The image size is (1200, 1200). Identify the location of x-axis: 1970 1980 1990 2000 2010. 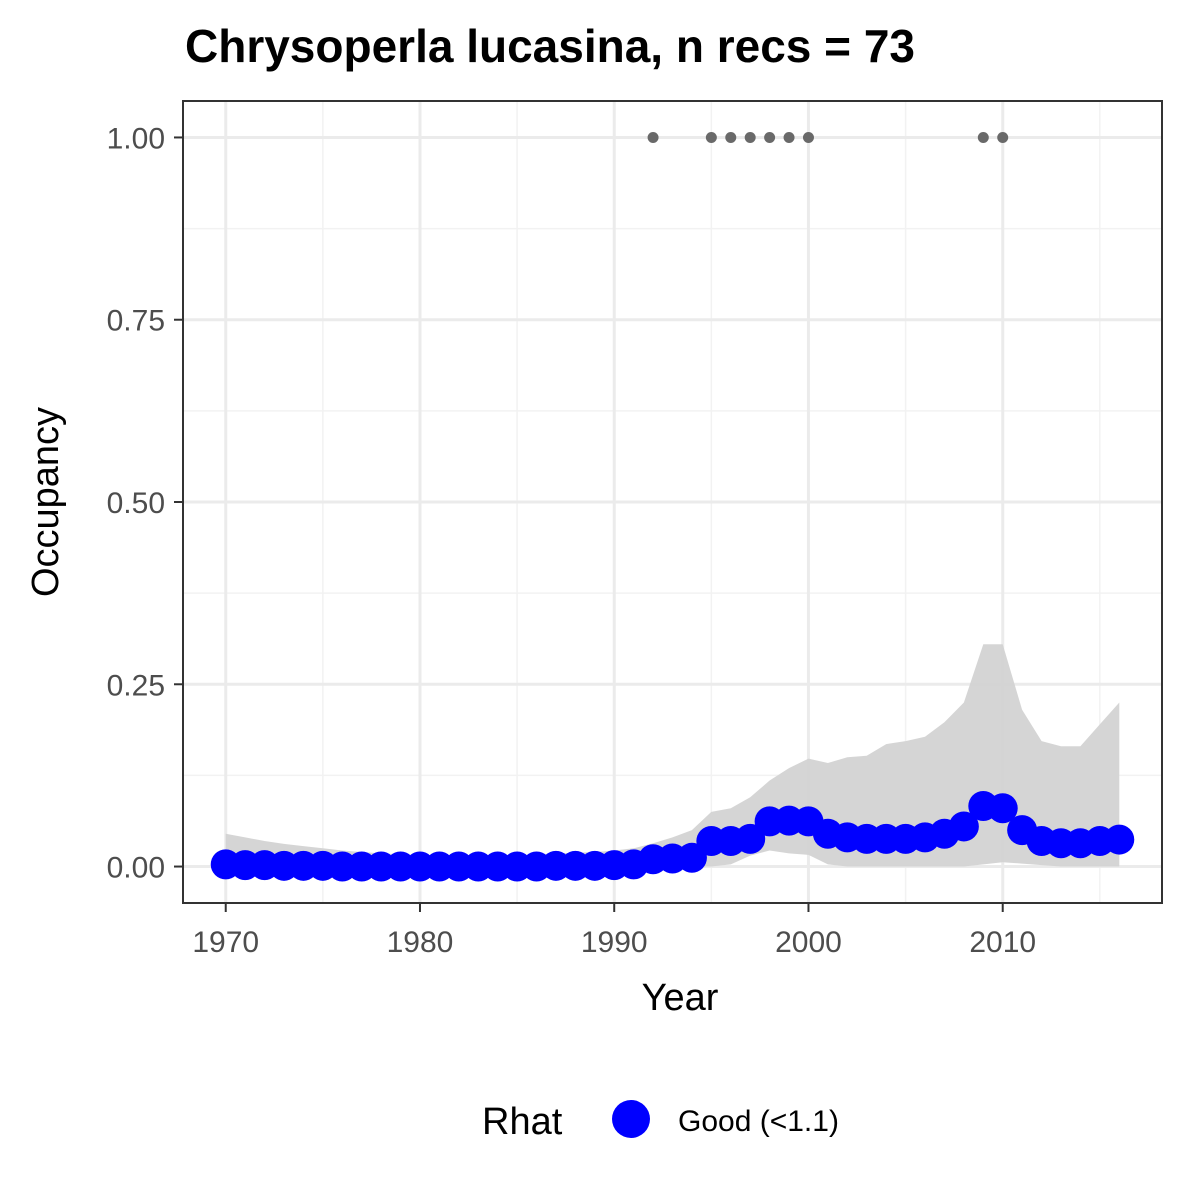
(614, 931).